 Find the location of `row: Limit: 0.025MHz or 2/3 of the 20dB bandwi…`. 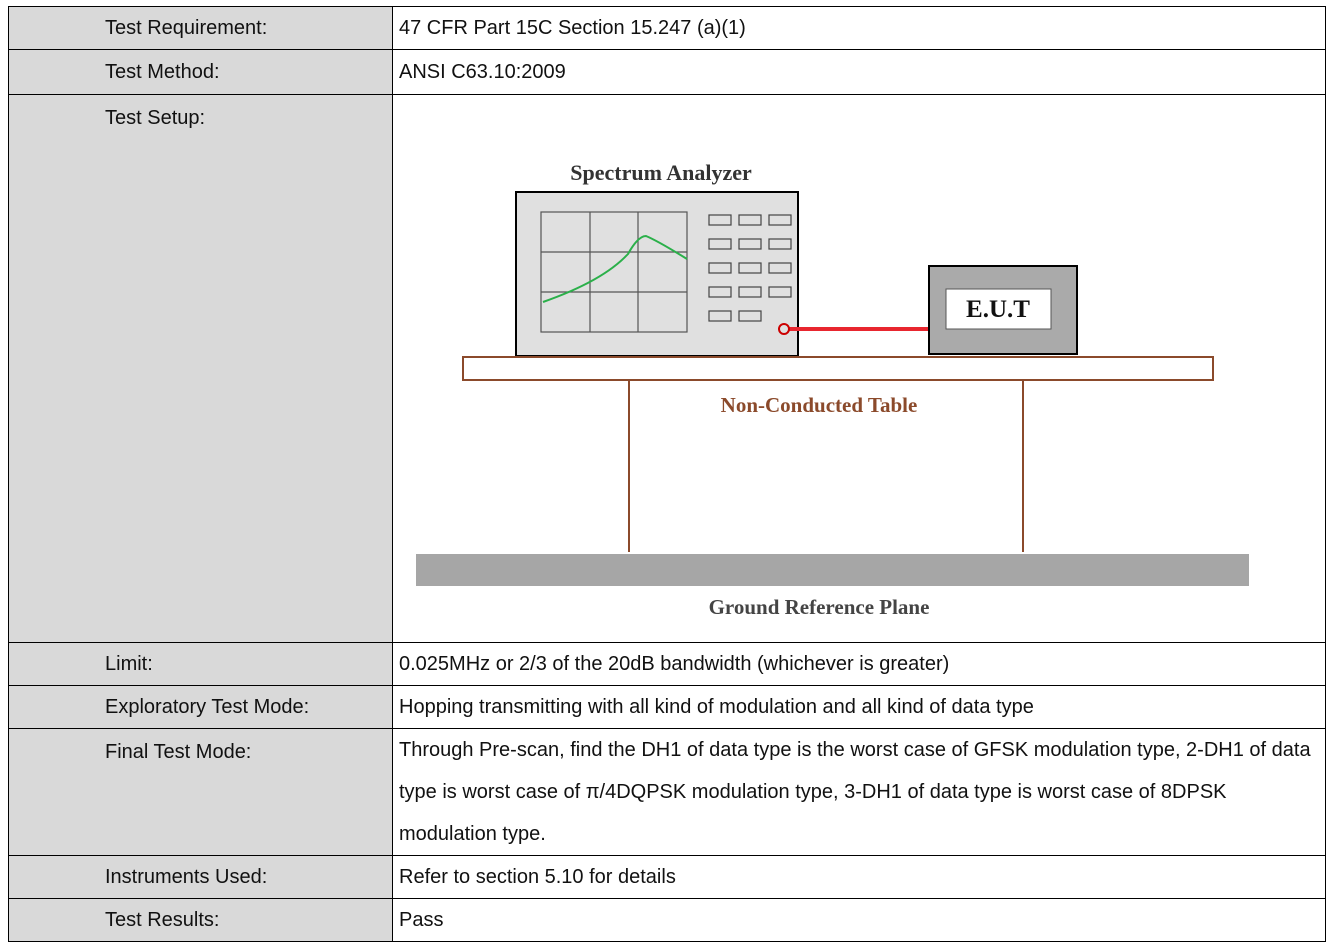

row: Limit: 0.025MHz or 2/3 of the 20dB bandwi… is located at coordinates (667, 664).